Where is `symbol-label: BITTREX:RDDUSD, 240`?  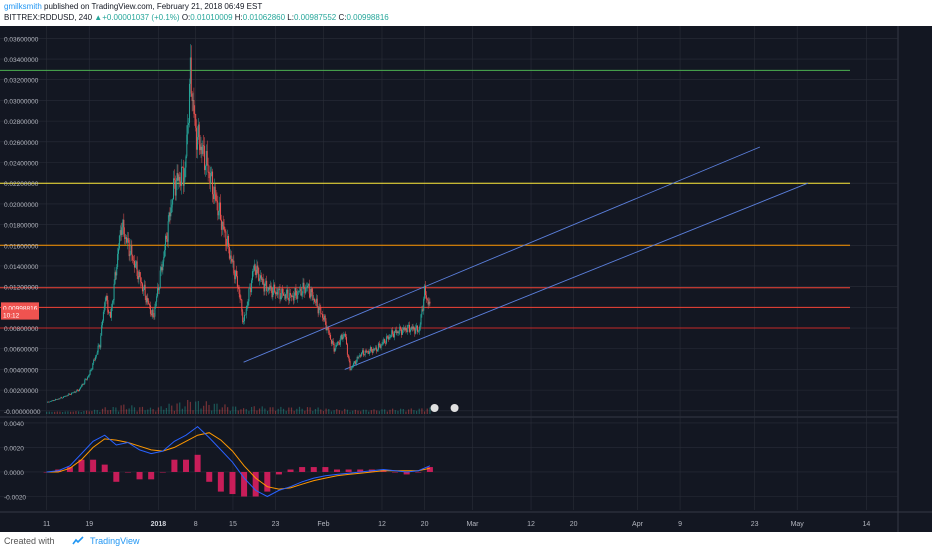 symbol-label: BITTREX:RDDUSD, 240 is located at coordinates (48, 17).